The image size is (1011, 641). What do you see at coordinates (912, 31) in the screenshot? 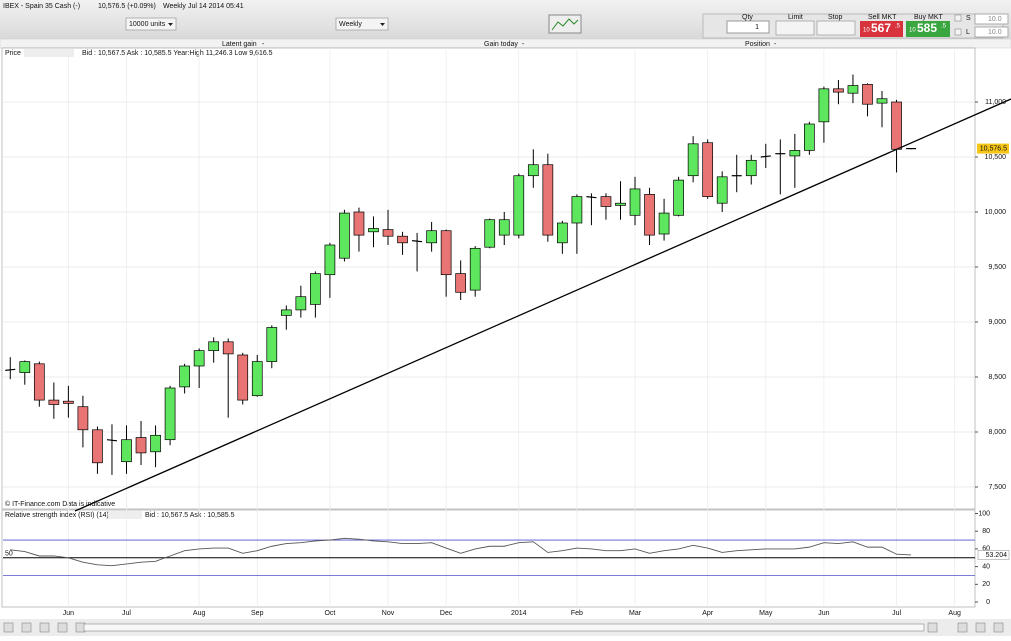
I see `buy-big: 10` at bounding box center [912, 31].